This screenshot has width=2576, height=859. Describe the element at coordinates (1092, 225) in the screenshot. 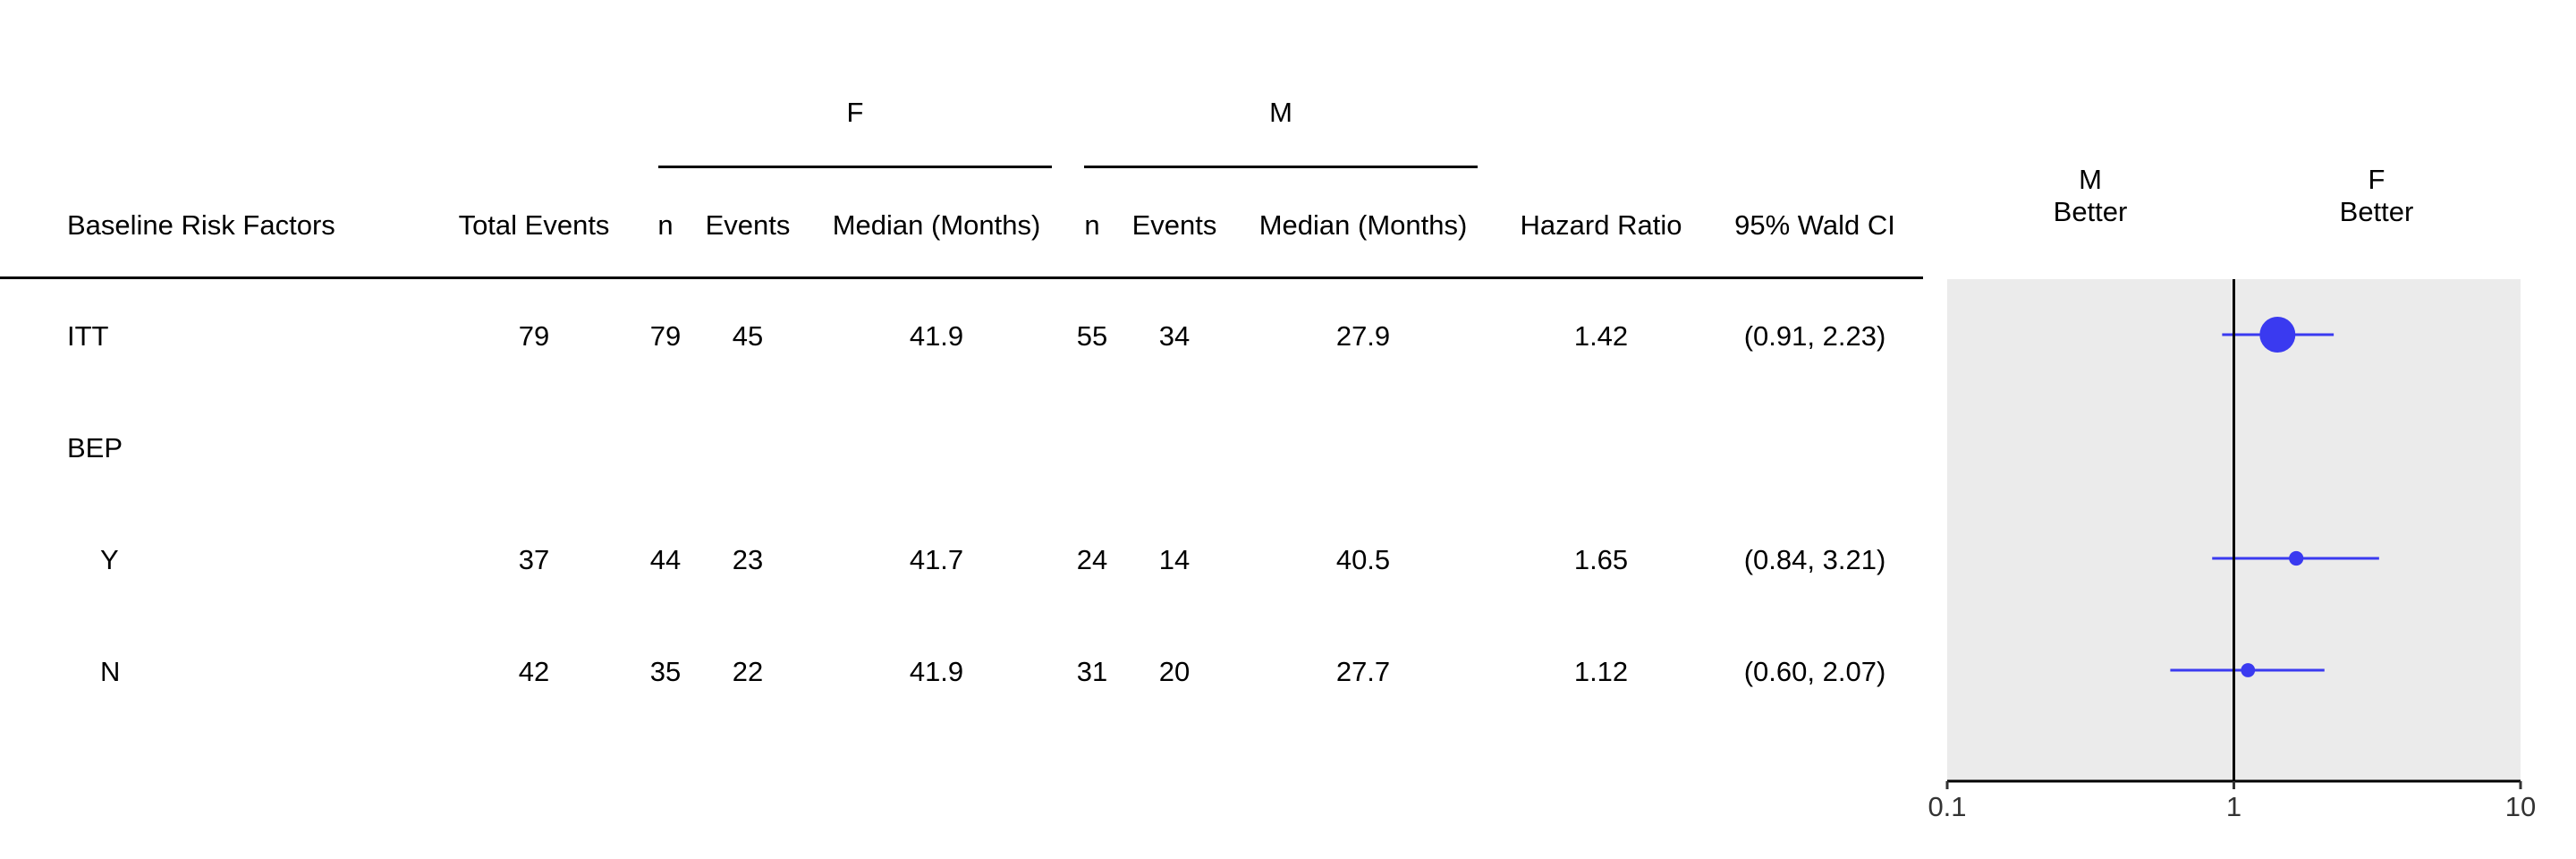

I see `col-header-m-n: n` at that location.